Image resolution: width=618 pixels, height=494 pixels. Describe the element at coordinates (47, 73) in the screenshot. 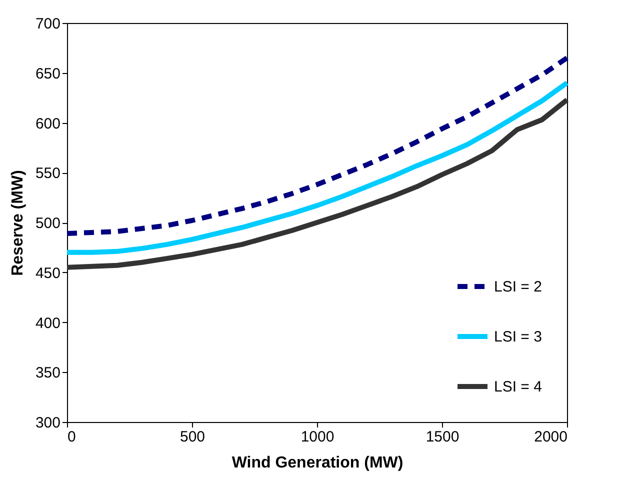

I see `y-tick-label: 650` at that location.